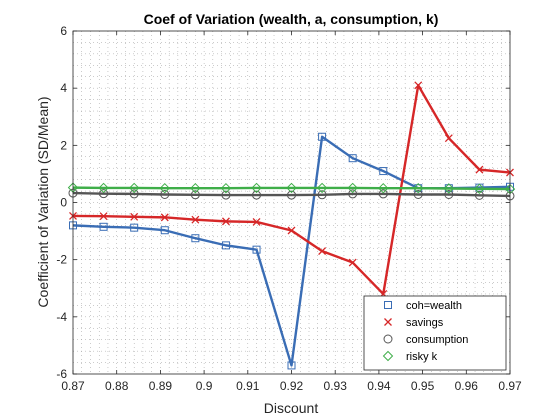  What do you see at coordinates (63, 88) in the screenshot?
I see `y-tick-label: 4` at bounding box center [63, 88].